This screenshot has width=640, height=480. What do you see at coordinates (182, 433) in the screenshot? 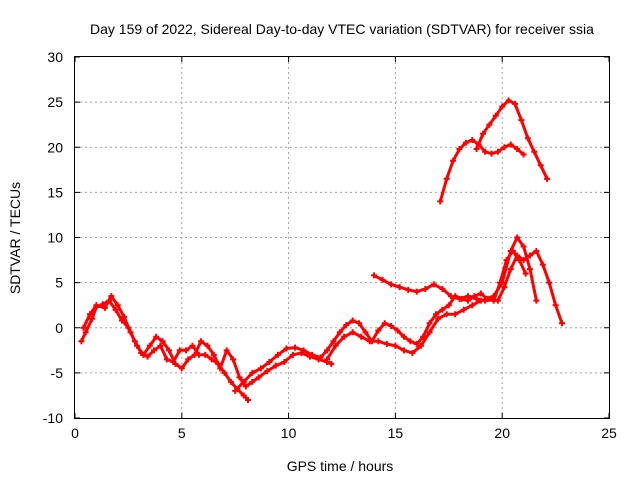
I see `x-tick-label: 5` at bounding box center [182, 433].